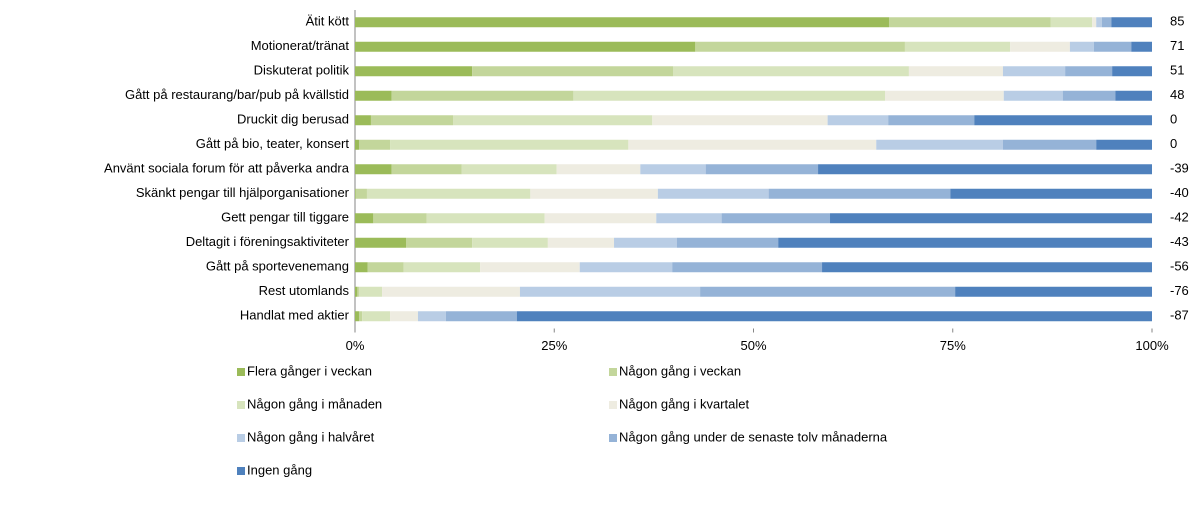  What do you see at coordinates (953, 345) in the screenshot?
I see `x-tick-label: 75%` at bounding box center [953, 345].